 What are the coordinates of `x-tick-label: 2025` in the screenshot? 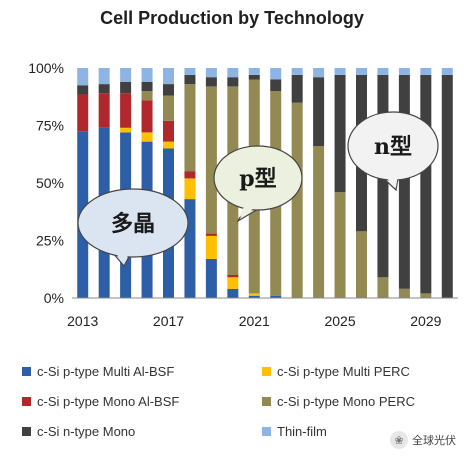 It's located at (339, 321).